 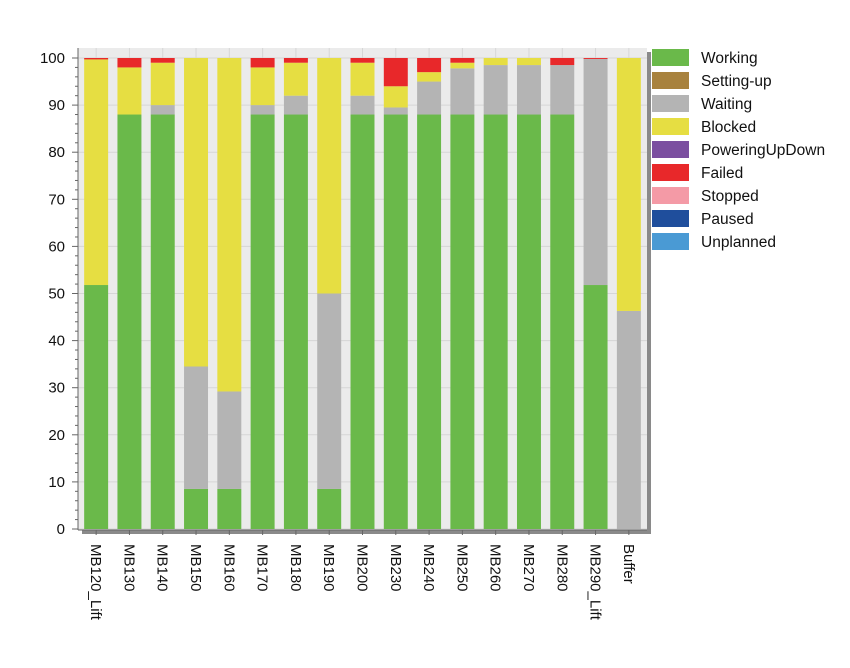 What do you see at coordinates (670, 195) in the screenshot?
I see `legend-swatch-stopped` at bounding box center [670, 195].